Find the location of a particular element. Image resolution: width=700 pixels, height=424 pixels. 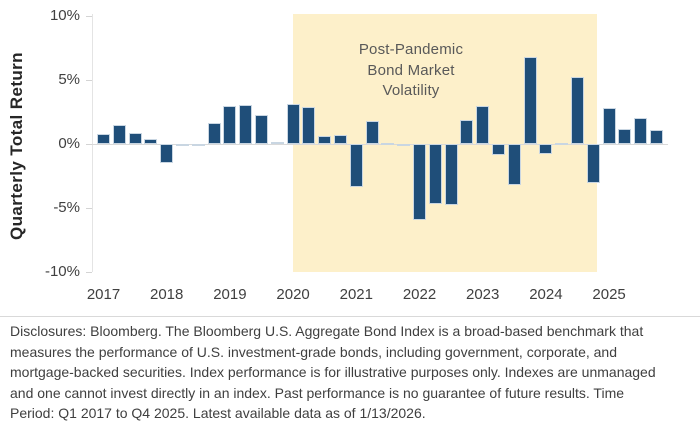

y-axis-tick-label: 10% is located at coordinates (64, 15).